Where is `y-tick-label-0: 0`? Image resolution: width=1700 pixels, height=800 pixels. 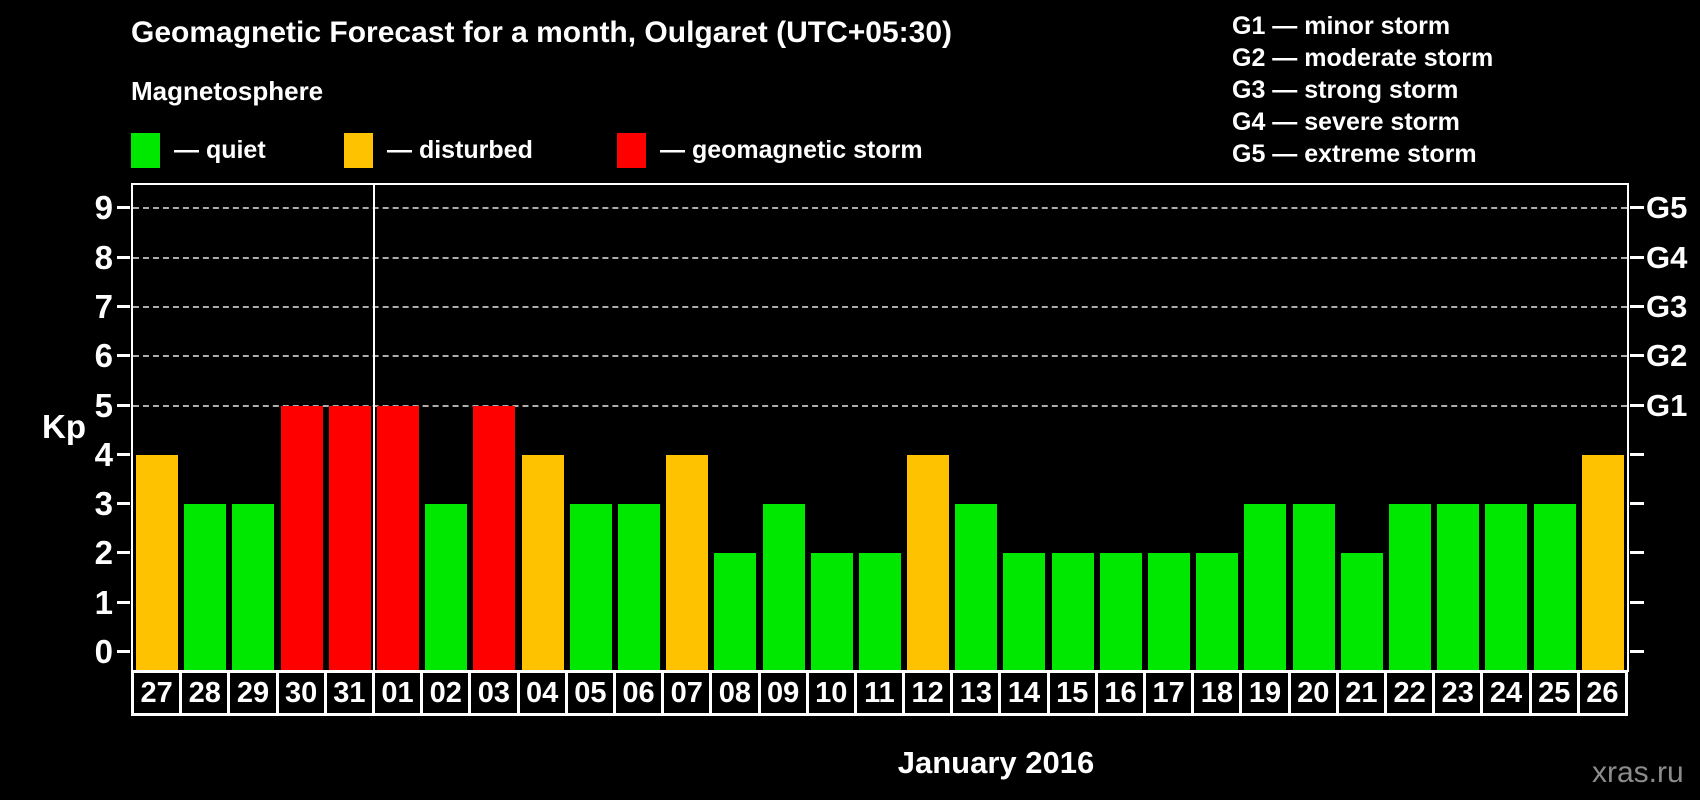
y-tick-label-0: 0 is located at coordinates (103, 651).